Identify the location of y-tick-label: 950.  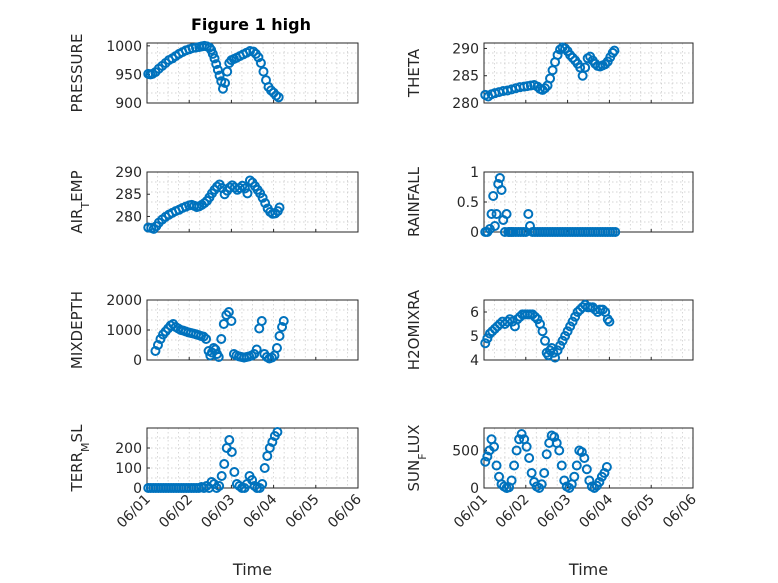
(128, 75).